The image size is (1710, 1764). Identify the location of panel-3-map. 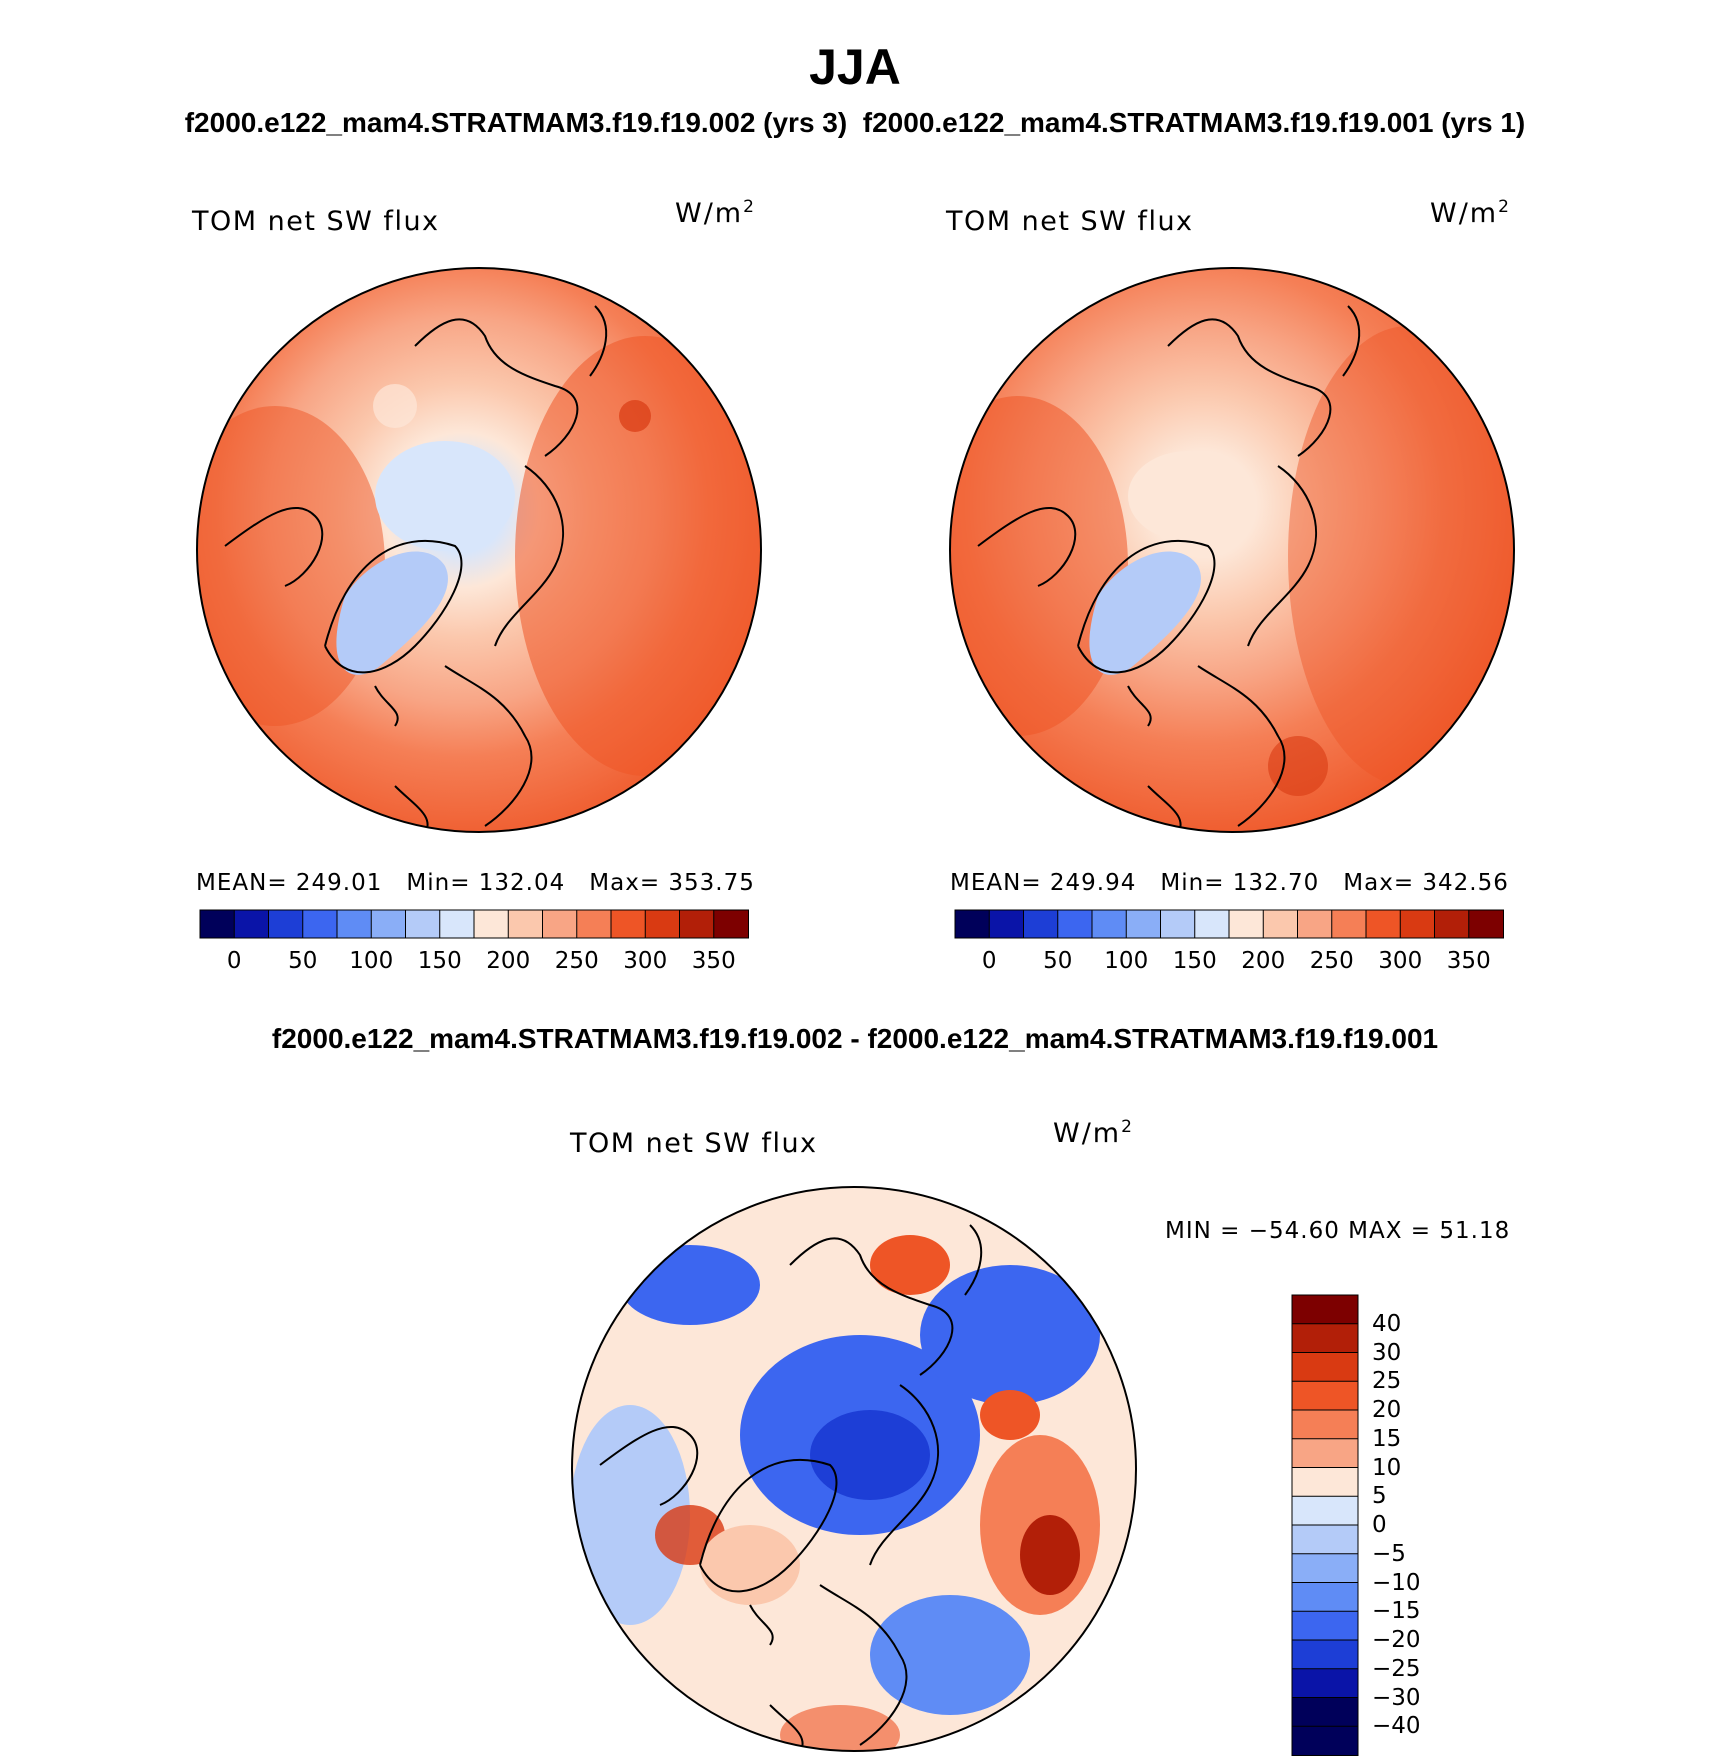
(854, 1469).